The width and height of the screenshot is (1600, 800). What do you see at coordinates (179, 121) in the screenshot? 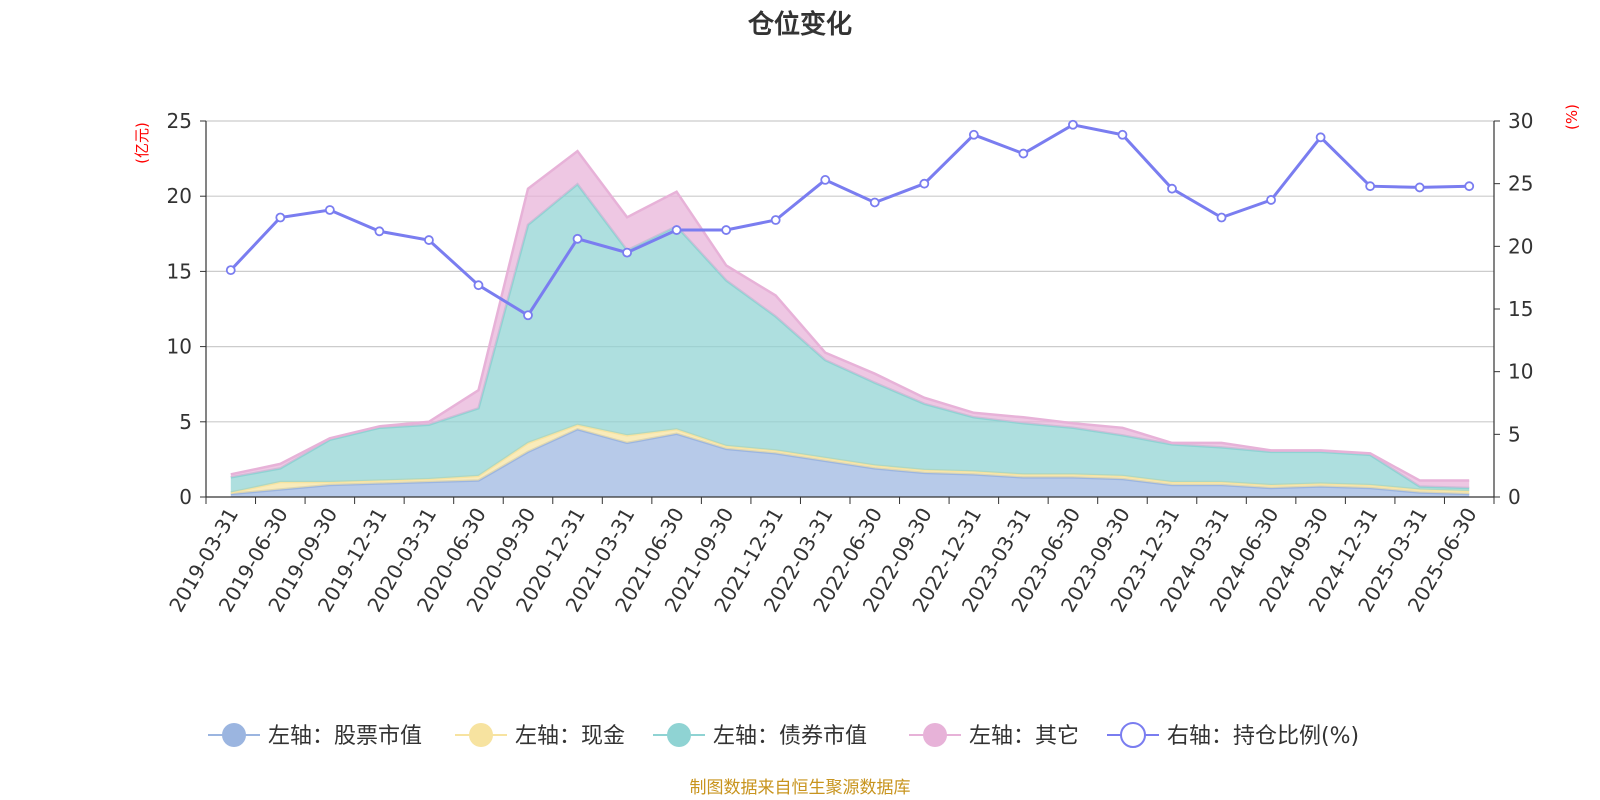
I see `left-tick-label: 25` at bounding box center [179, 121].